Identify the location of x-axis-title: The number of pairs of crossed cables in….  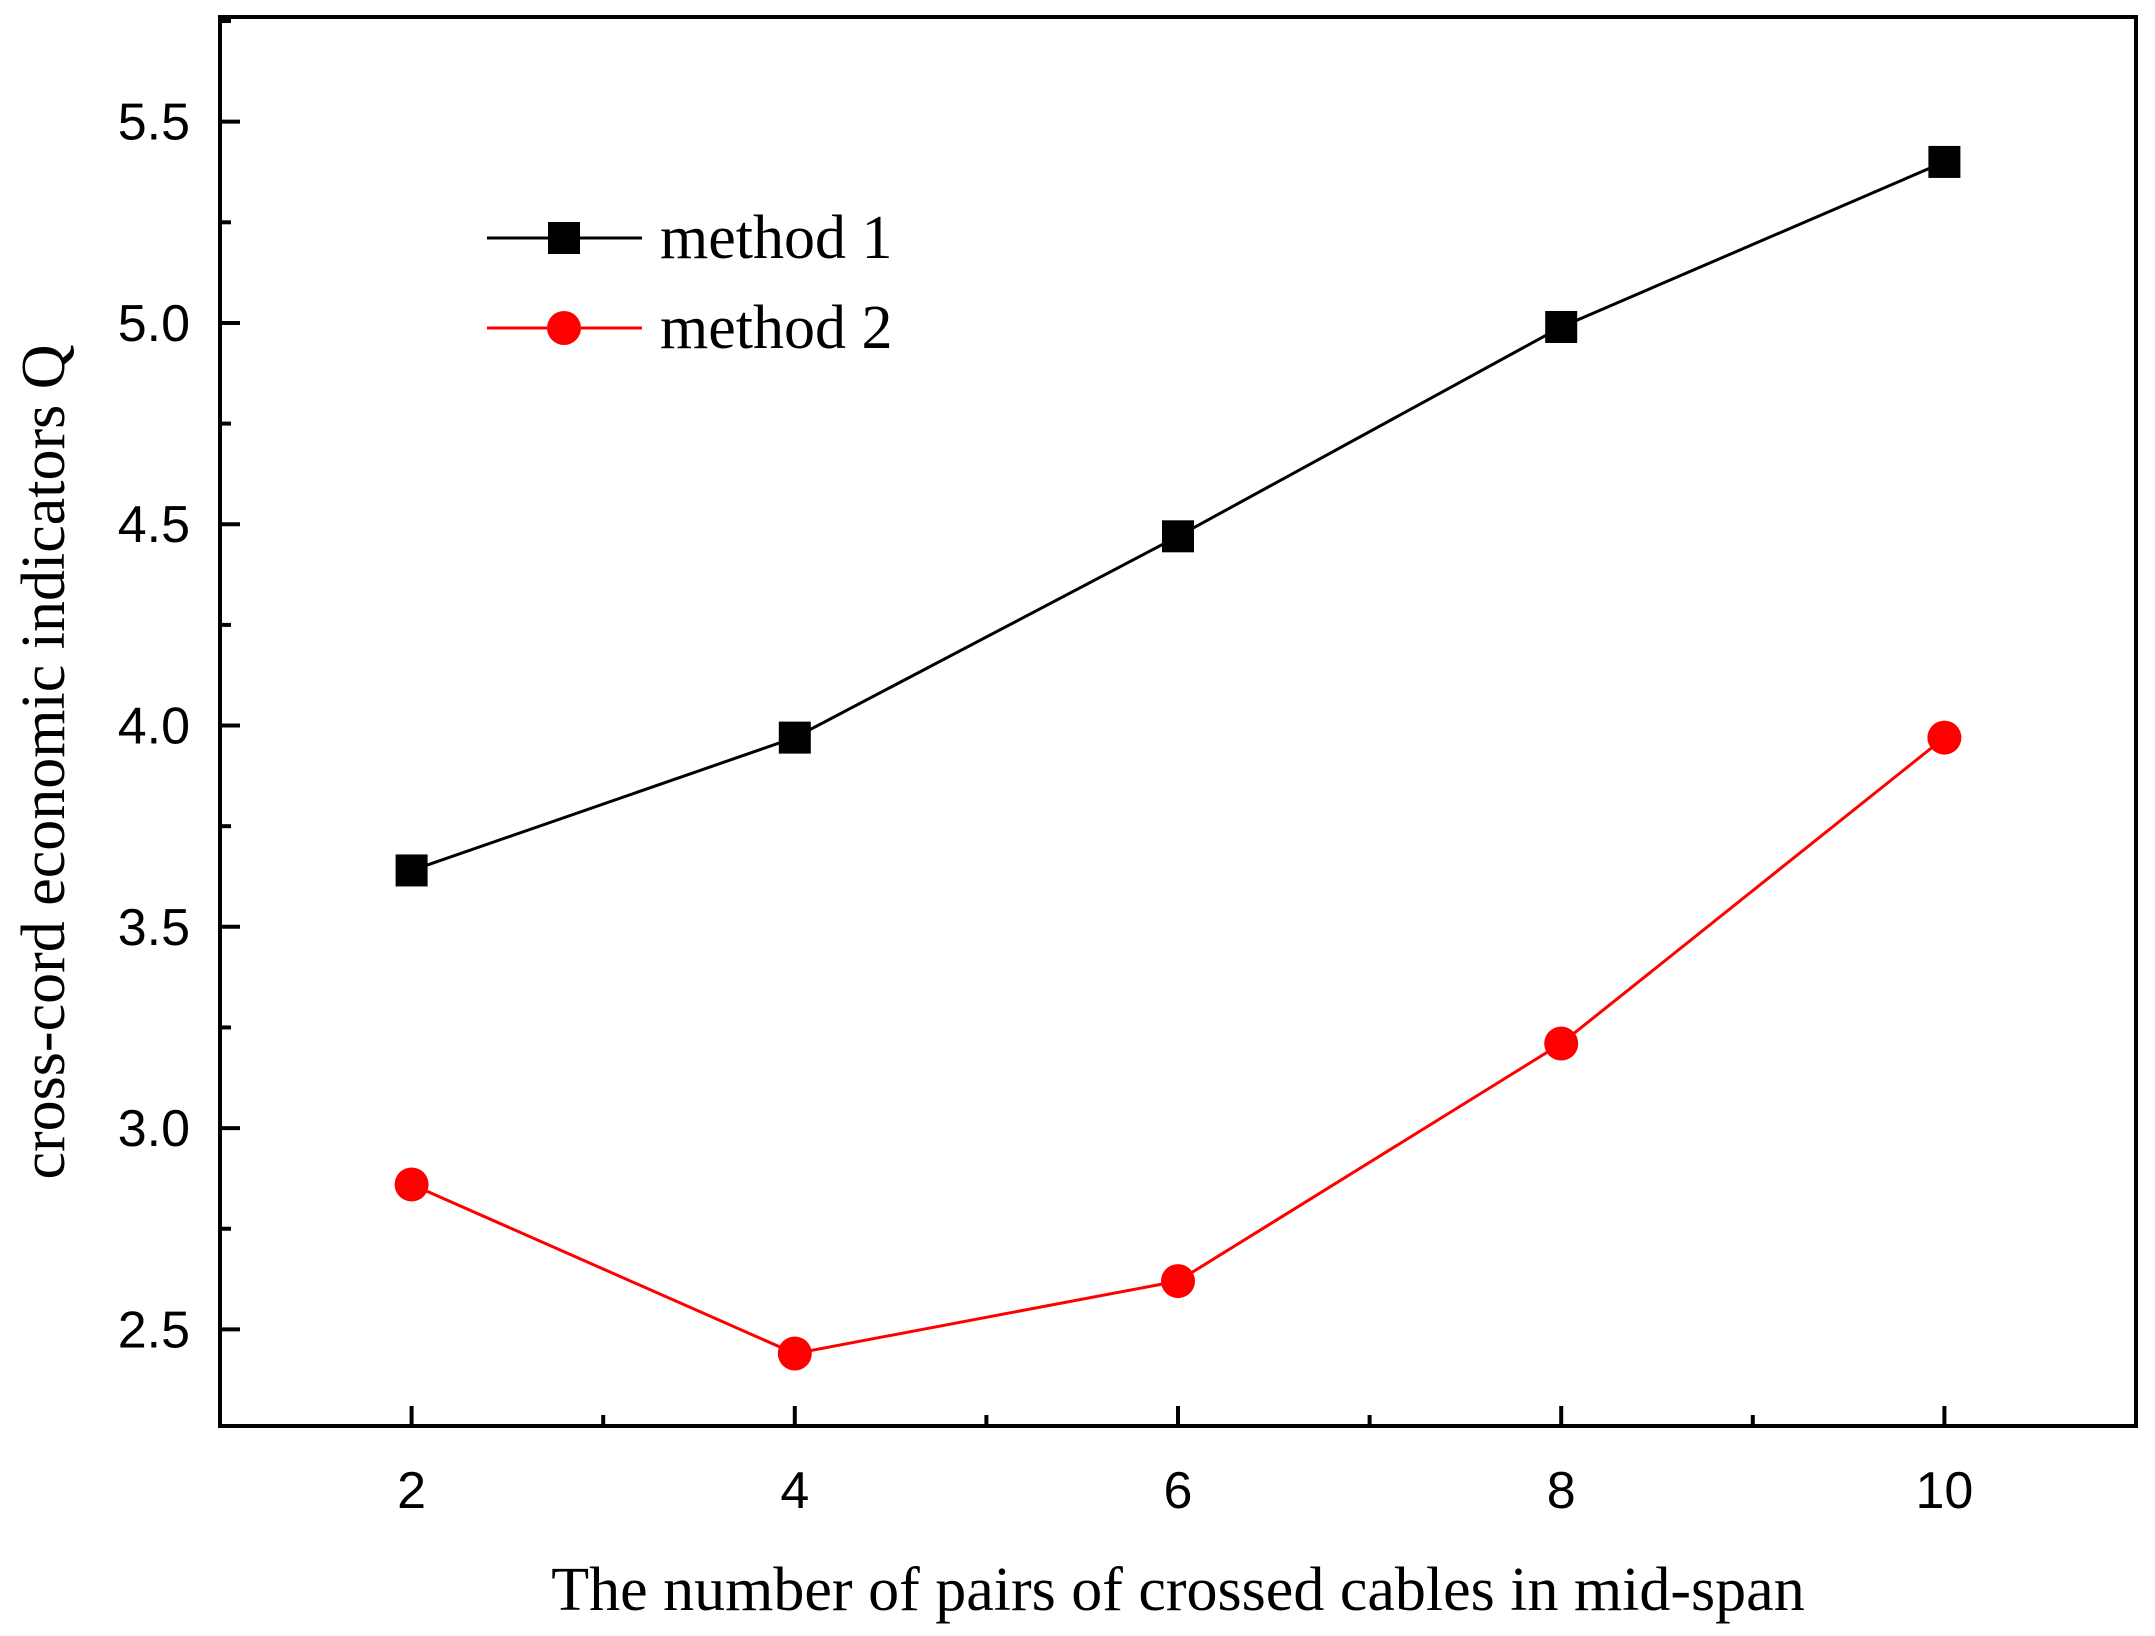
(1177, 1590).